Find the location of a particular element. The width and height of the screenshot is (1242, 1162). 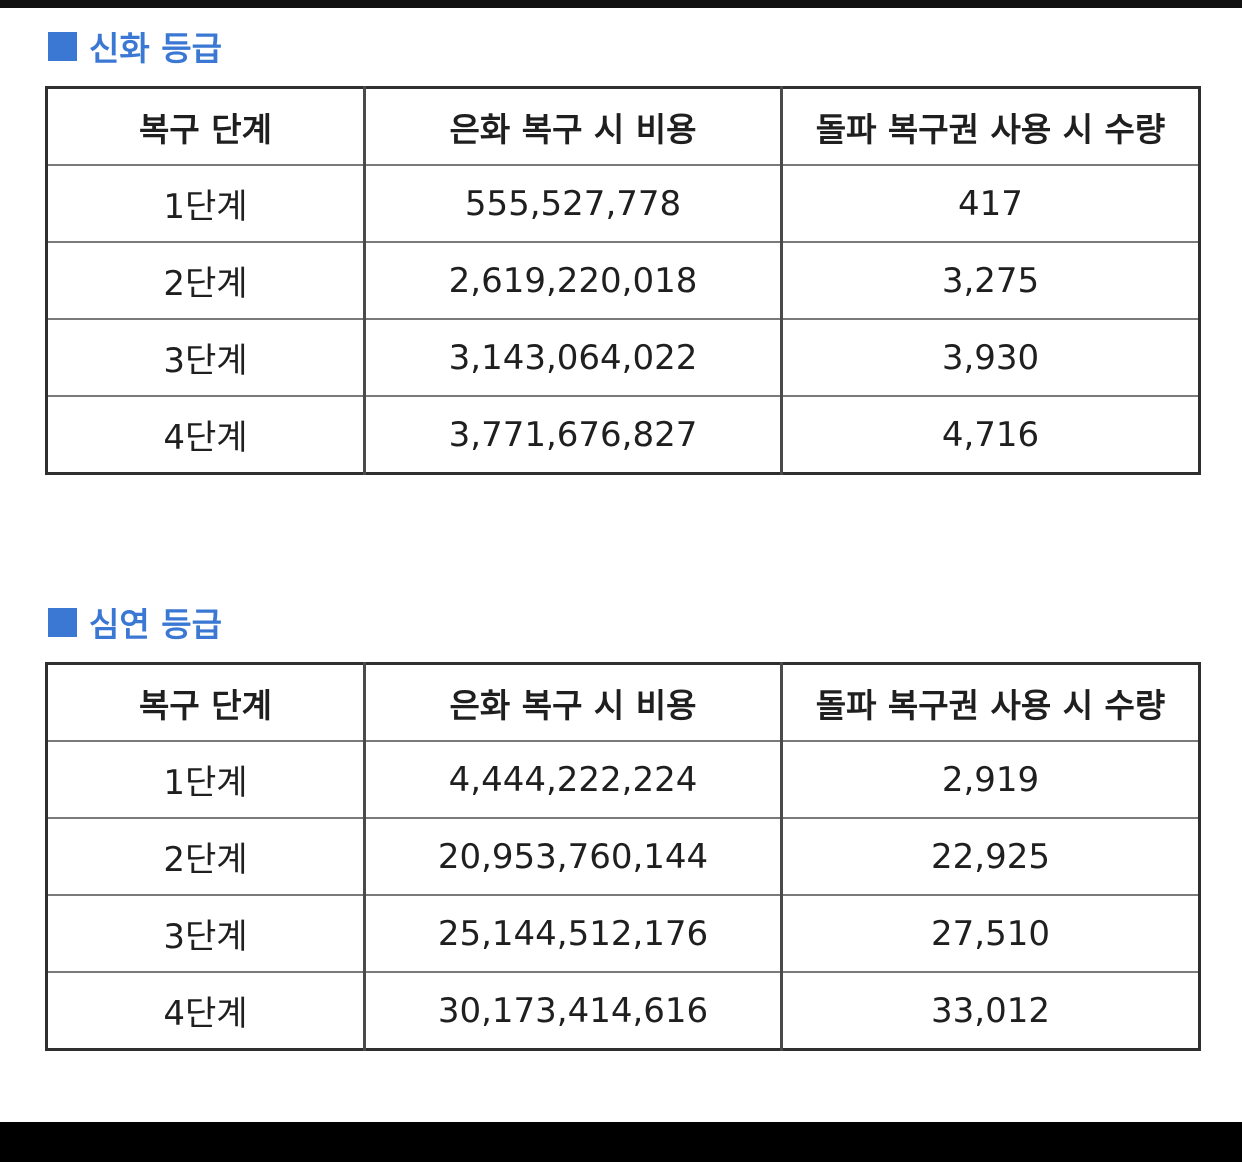

top-bar is located at coordinates (621, 4).